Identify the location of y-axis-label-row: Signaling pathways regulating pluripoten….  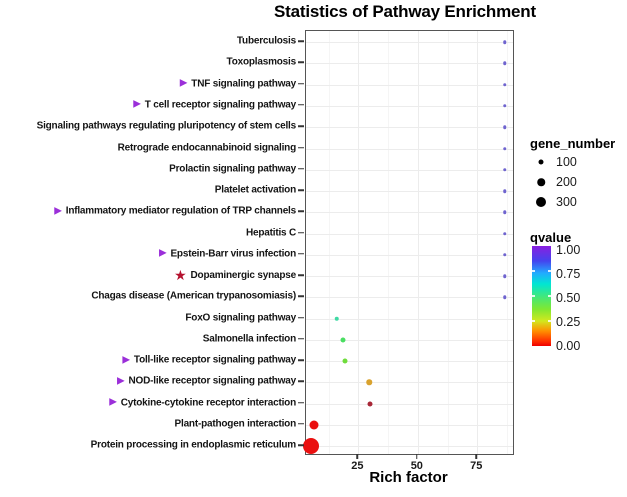
(148, 126).